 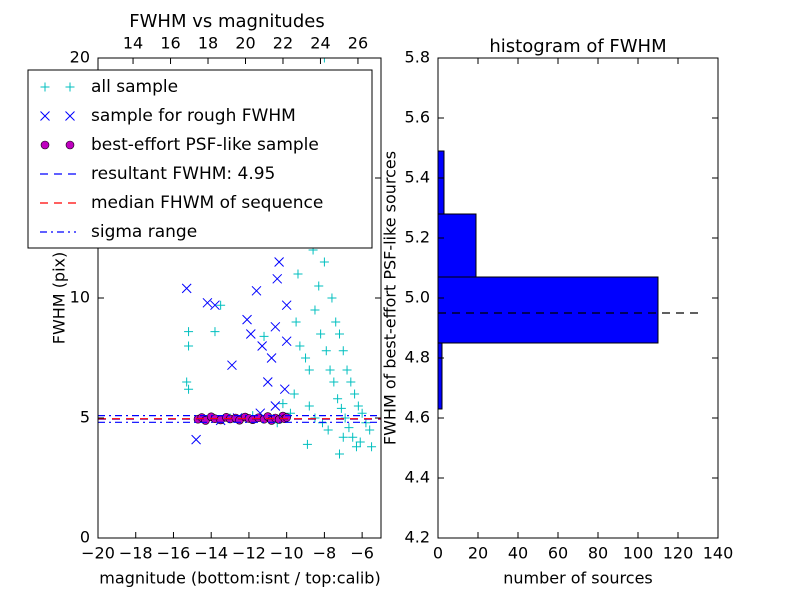 I want to click on chart-title: FWHM vs magnitudes, so click(x=226, y=21).